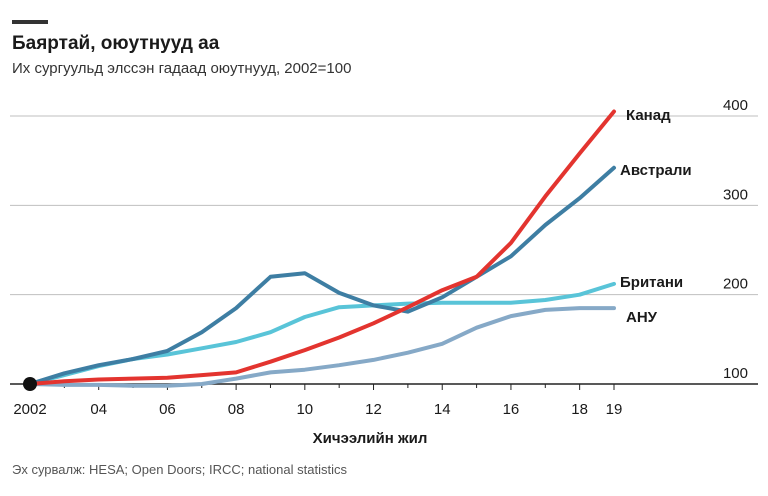 The image size is (768, 496). I want to click on start-point-marker, so click(30, 384).